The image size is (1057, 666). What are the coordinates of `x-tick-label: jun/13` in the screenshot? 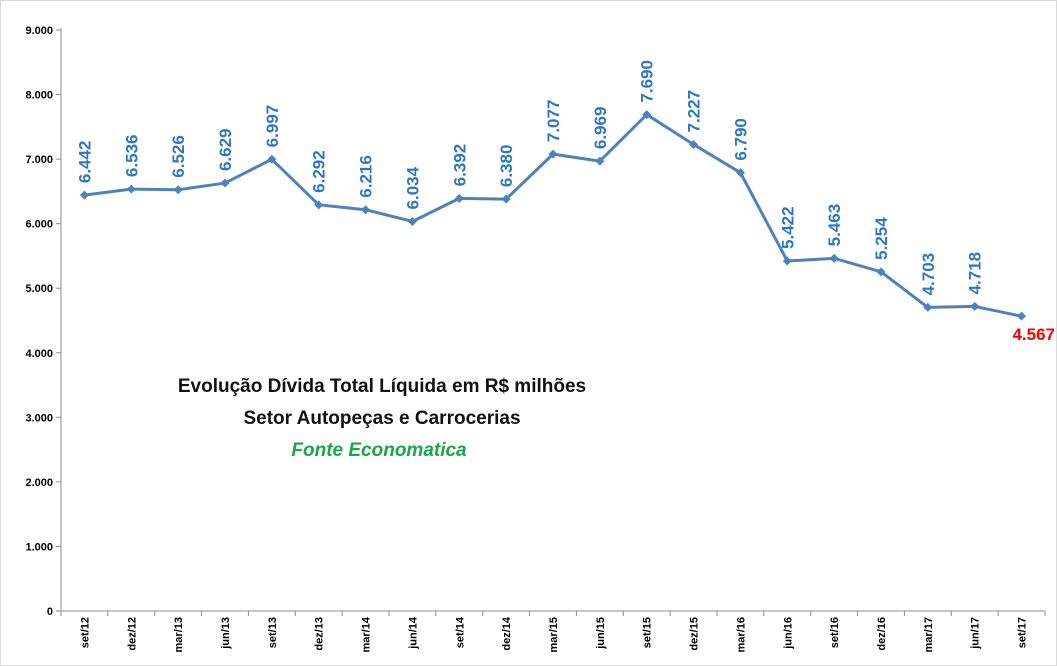 It's located at (226, 633).